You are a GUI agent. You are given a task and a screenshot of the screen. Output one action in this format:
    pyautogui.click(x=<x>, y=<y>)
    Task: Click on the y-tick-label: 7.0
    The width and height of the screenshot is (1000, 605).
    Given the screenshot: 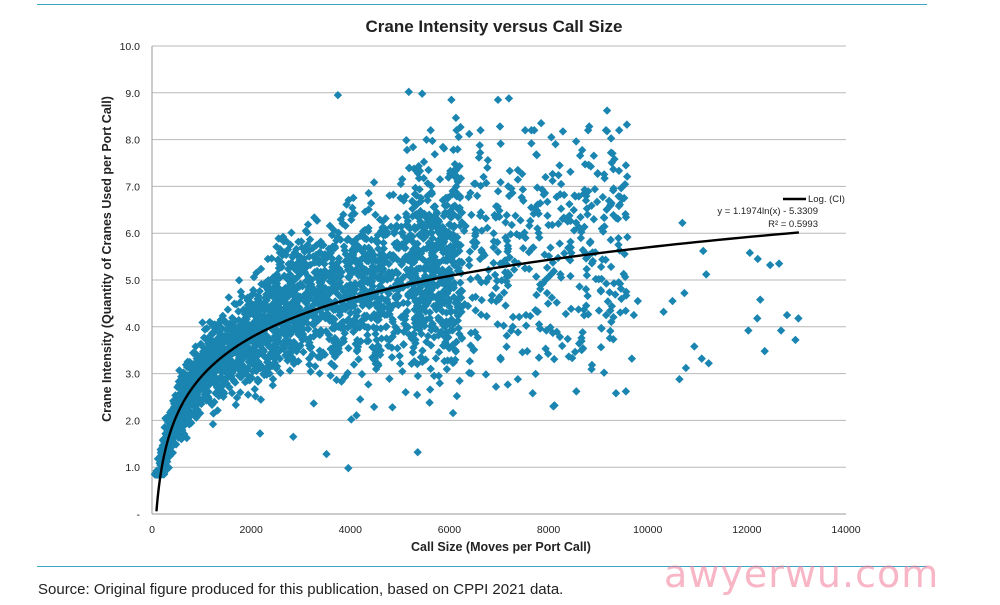 What is the action you would take?
    pyautogui.click(x=132, y=187)
    